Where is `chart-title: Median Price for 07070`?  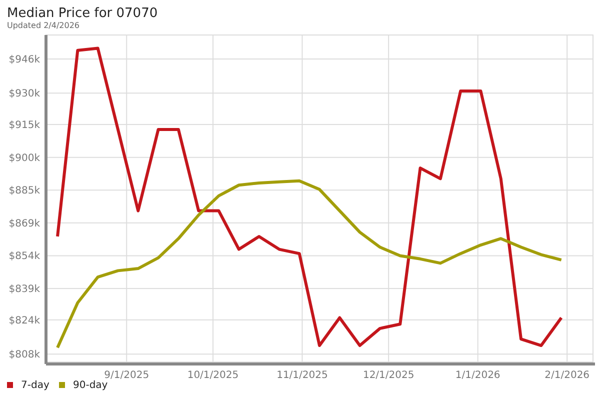 chart-title: Median Price for 07070 is located at coordinates (82, 13).